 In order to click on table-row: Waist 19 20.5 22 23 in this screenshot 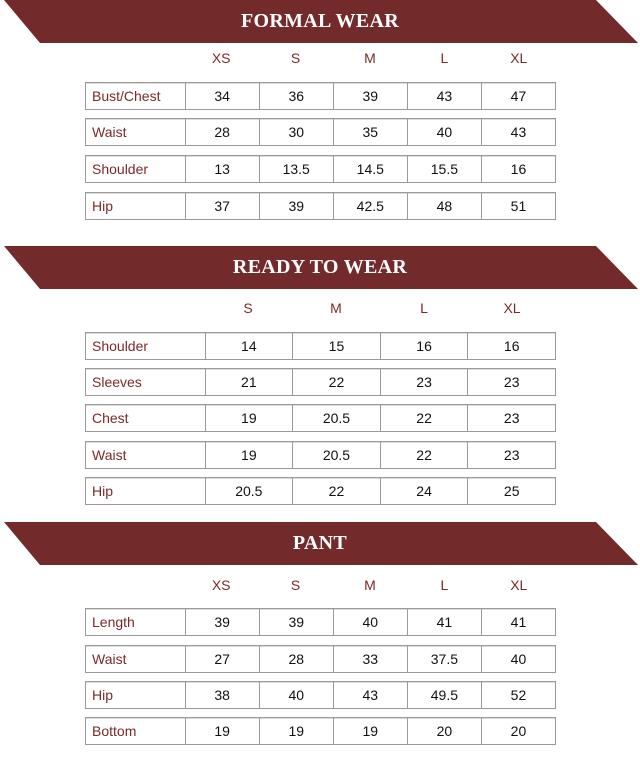, I will do `click(320, 455)`.